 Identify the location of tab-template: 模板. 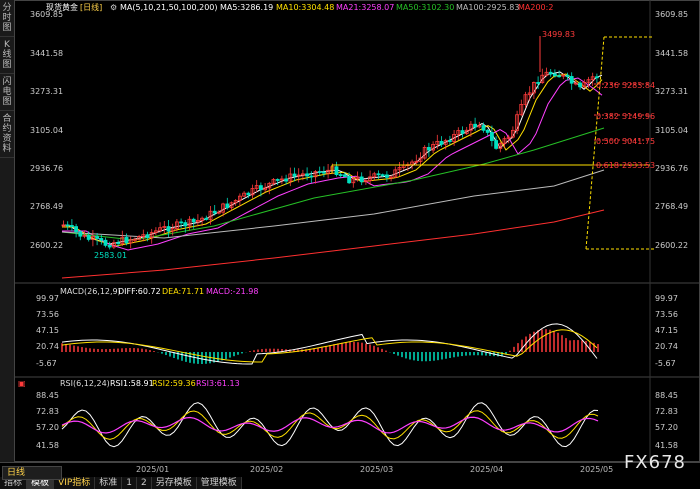
(41, 483).